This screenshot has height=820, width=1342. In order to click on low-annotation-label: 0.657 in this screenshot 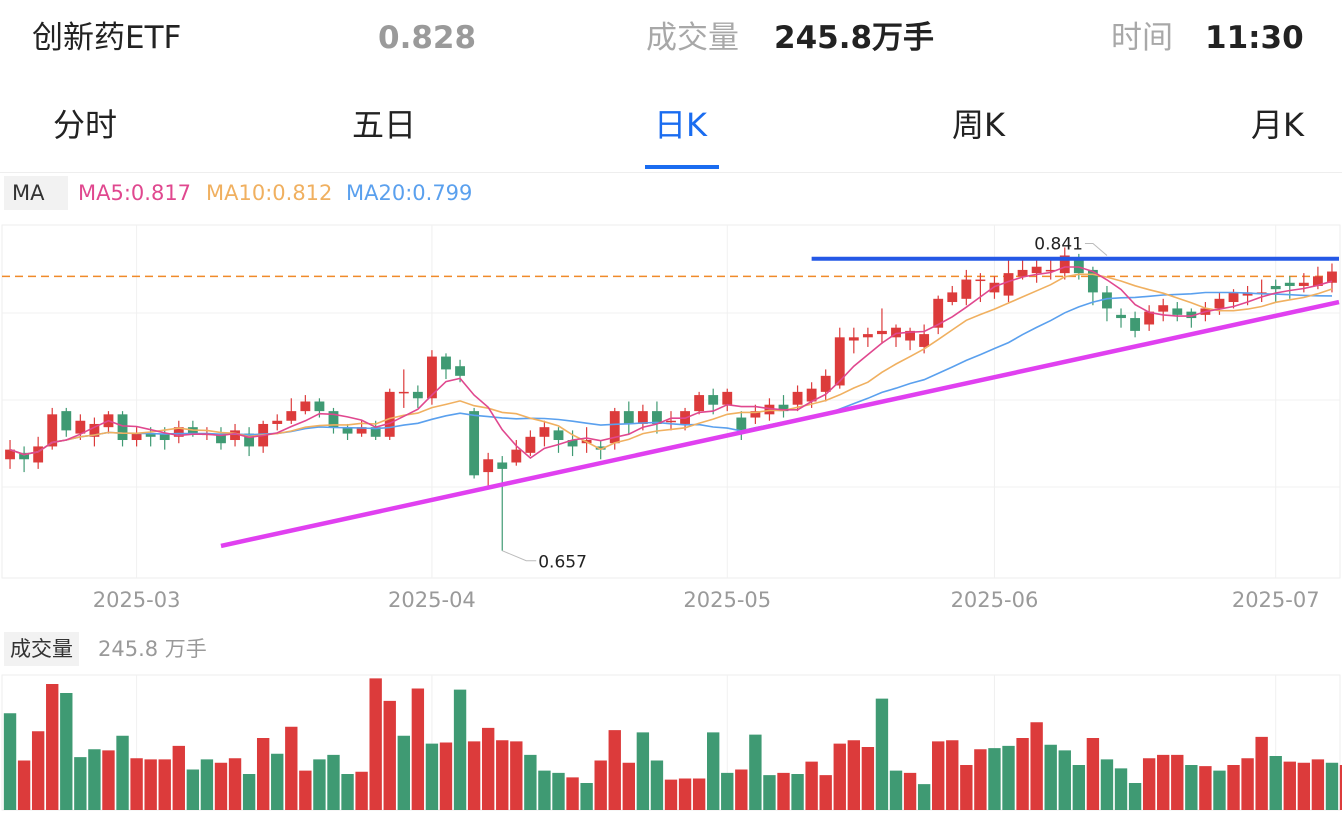, I will do `click(562, 563)`.